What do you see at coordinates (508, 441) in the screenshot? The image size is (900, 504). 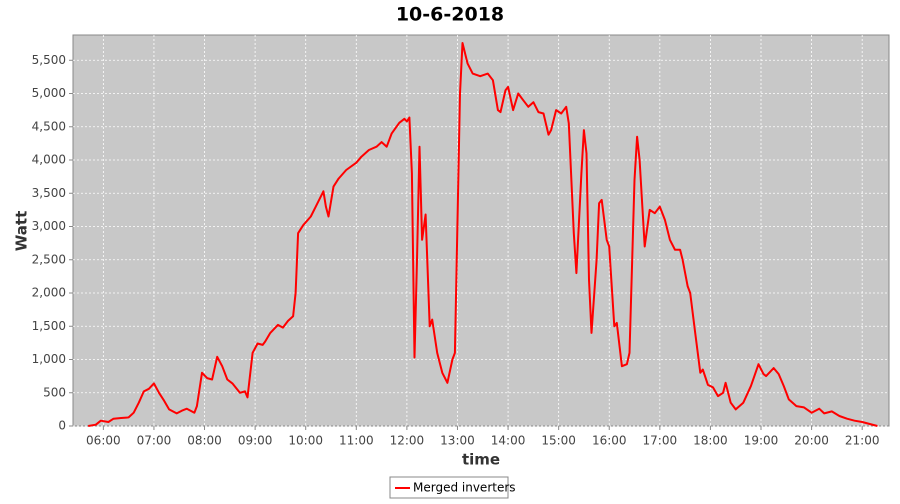 I see `x-tick-label: 14:00` at bounding box center [508, 441].